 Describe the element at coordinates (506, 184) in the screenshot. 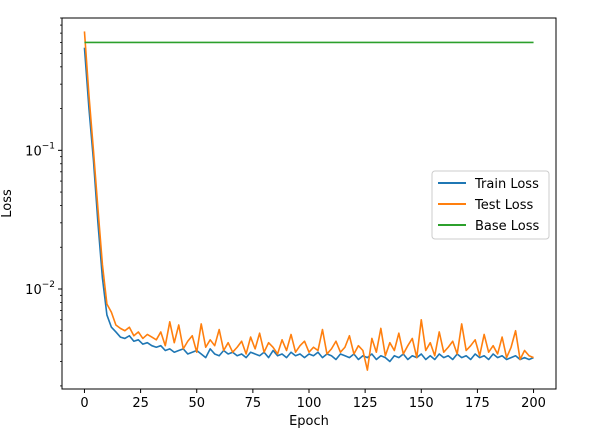

I see `legend-label-train-loss: Train Loss` at that location.